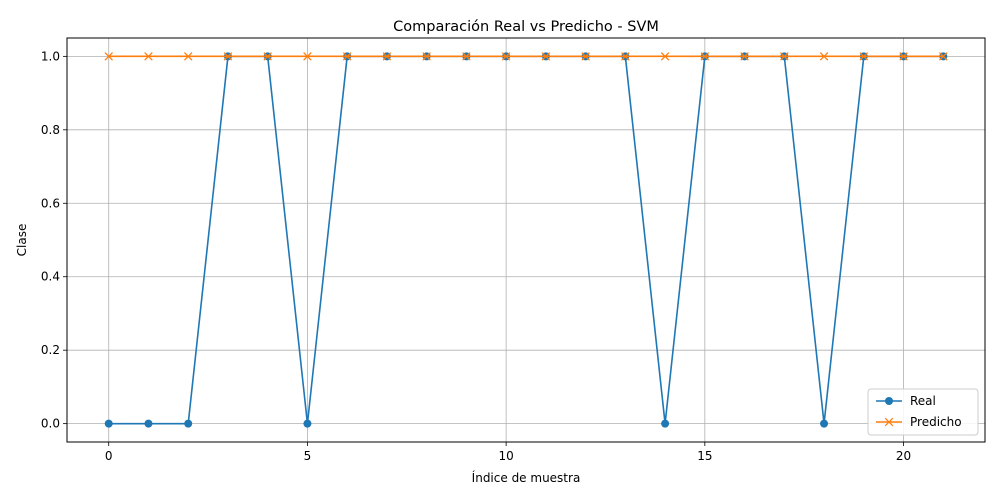 This screenshot has width=1000, height=500. Describe the element at coordinates (50, 424) in the screenshot. I see `y-tick-label: 0.0` at that location.